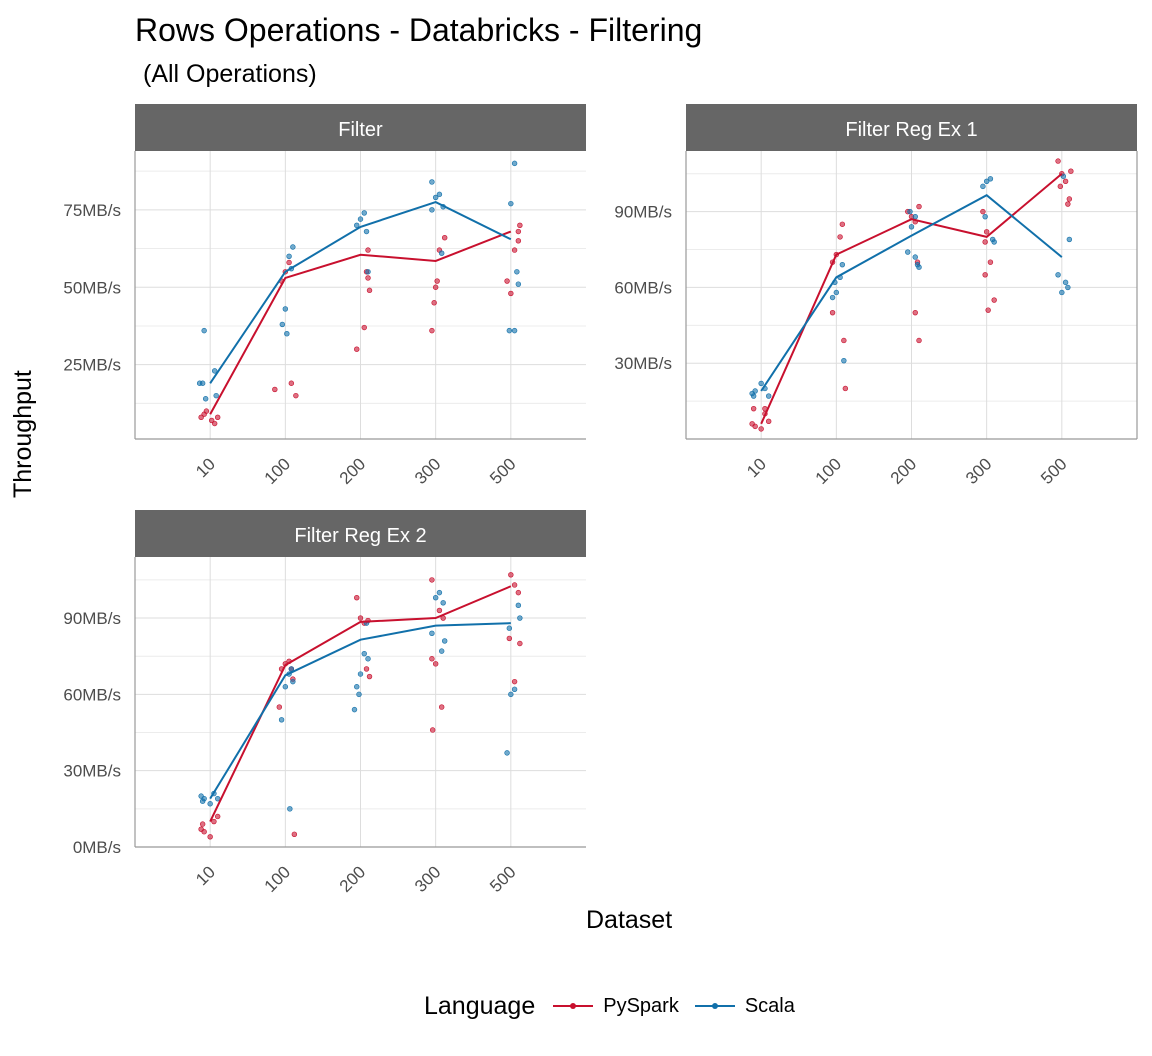  Describe the element at coordinates (92, 771) in the screenshot. I see `y-tick-label: 30MB/s` at that location.